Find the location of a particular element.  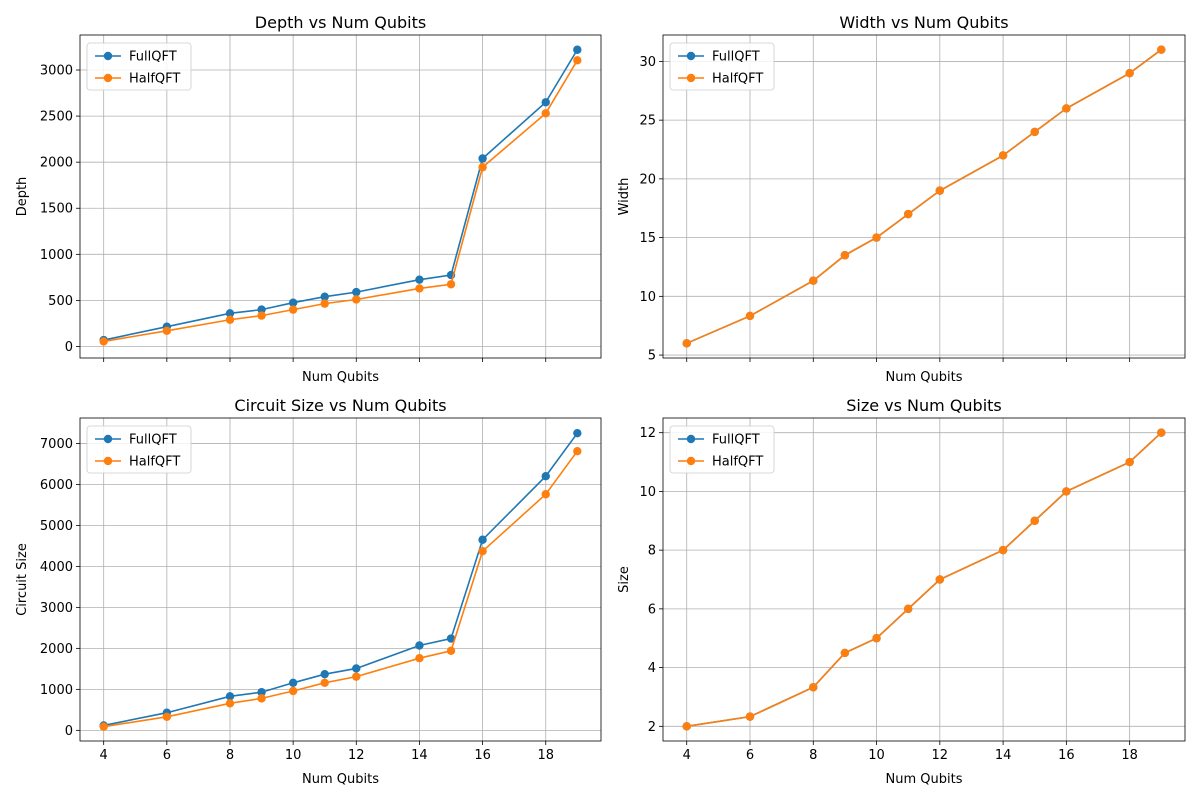

y-tick-label: 8 is located at coordinates (652, 551).